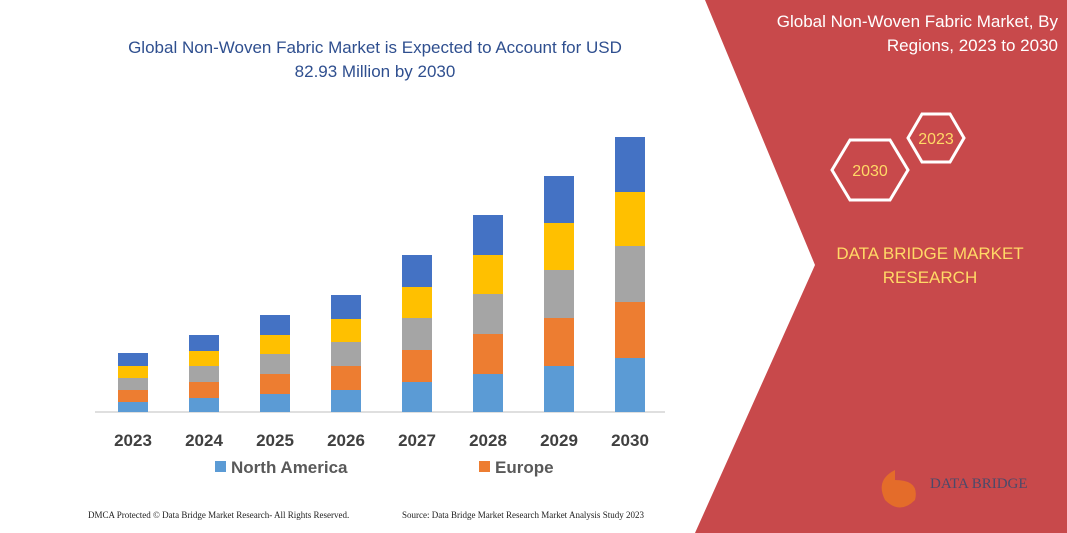 The width and height of the screenshot is (1067, 533). What do you see at coordinates (417, 440) in the screenshot?
I see `x-tick-label: 2027` at bounding box center [417, 440].